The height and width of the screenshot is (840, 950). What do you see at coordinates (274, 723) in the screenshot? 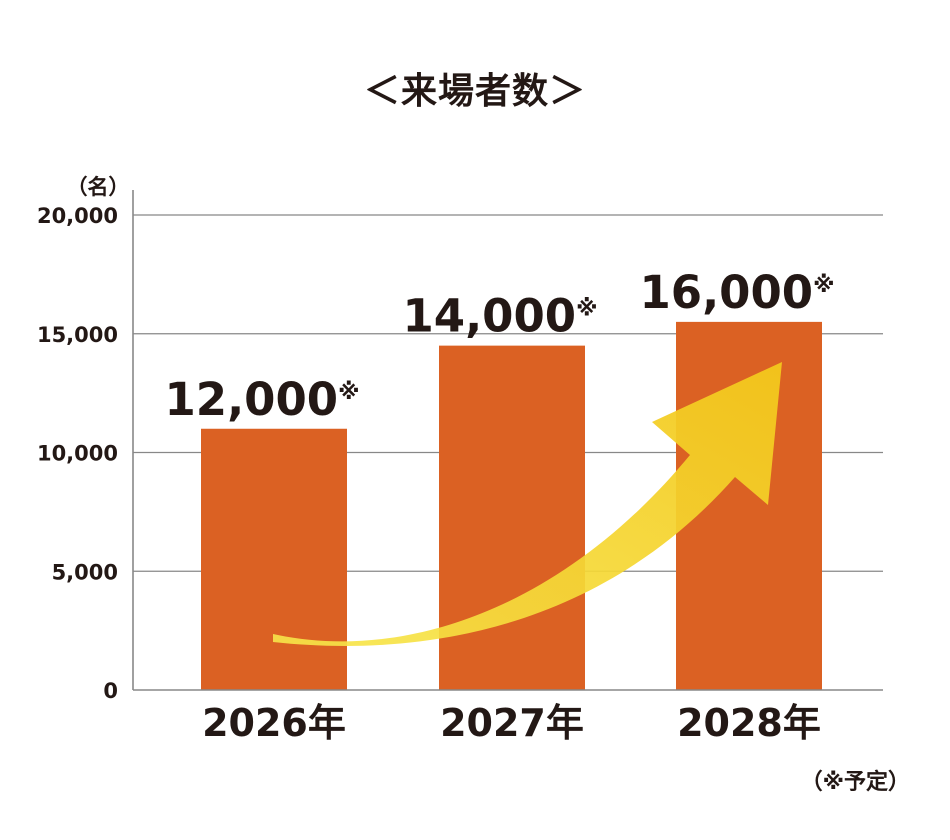
I see `x-tick-label: 2026年` at bounding box center [274, 723].